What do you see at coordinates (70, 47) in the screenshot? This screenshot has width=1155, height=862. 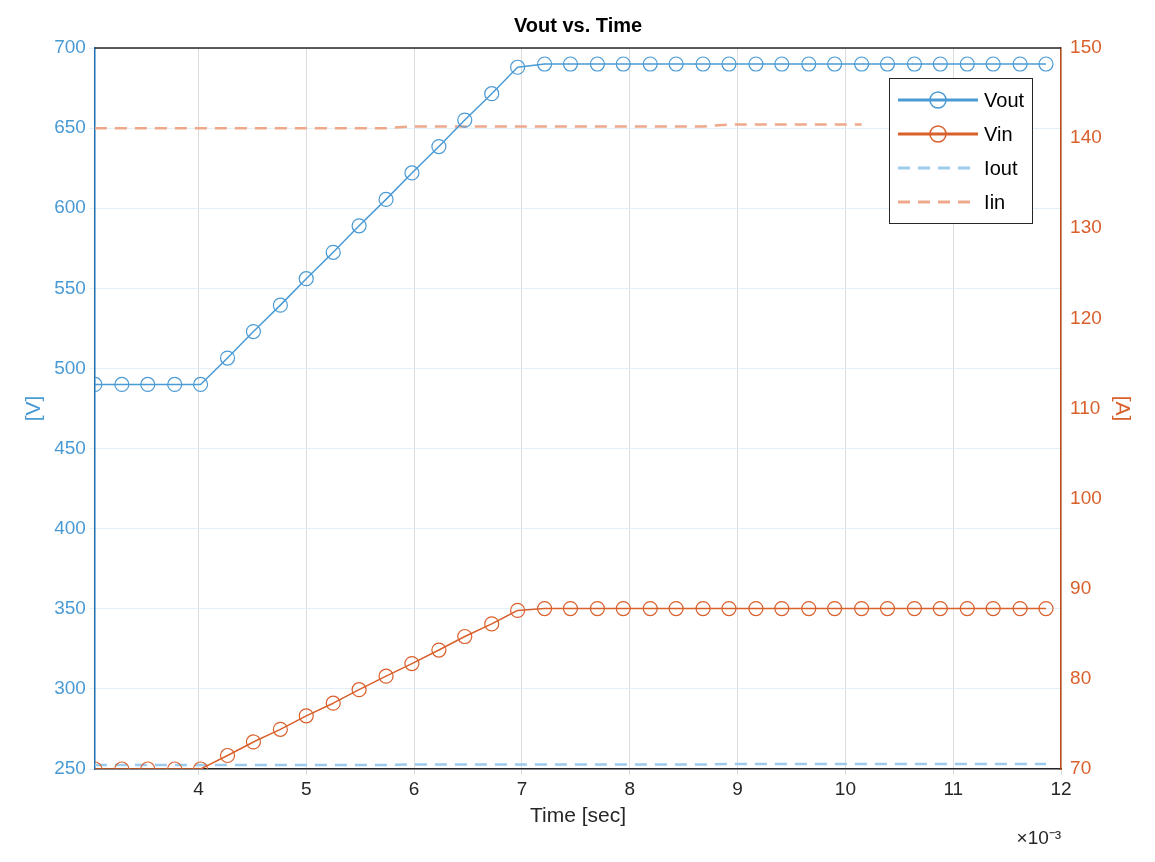 I see `y-tick-label: 700` at bounding box center [70, 47].